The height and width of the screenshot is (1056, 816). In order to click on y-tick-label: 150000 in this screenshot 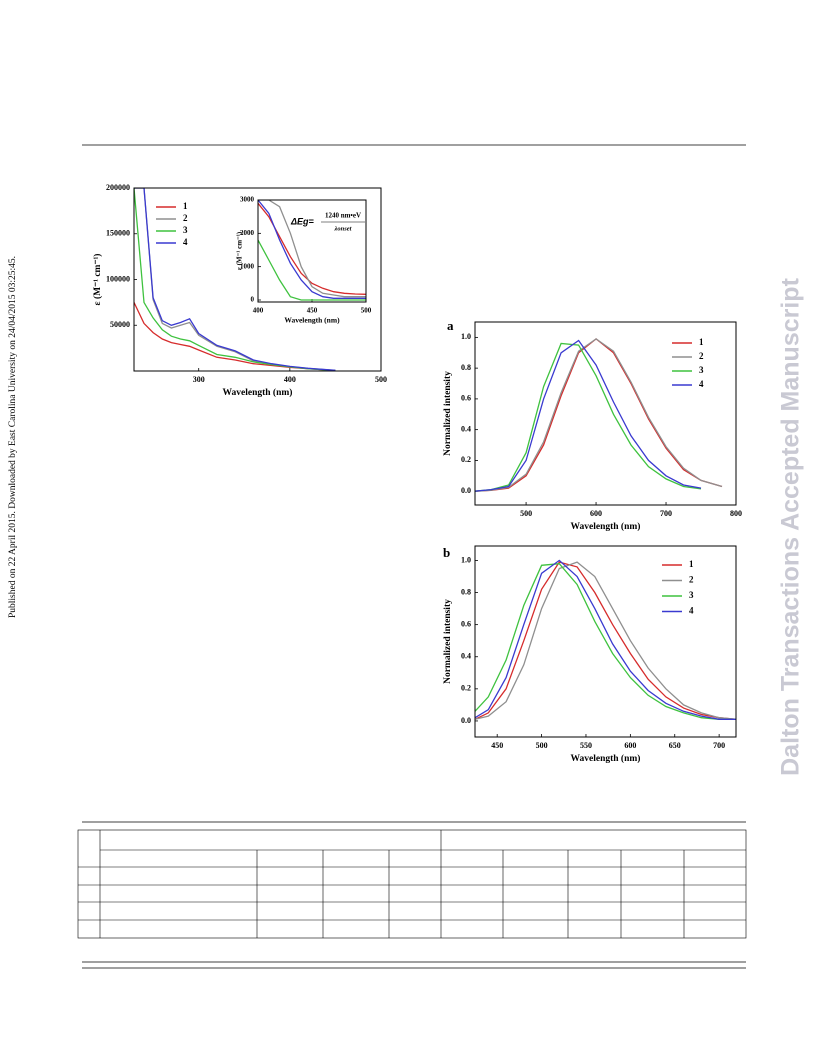, I will do `click(118, 233)`.